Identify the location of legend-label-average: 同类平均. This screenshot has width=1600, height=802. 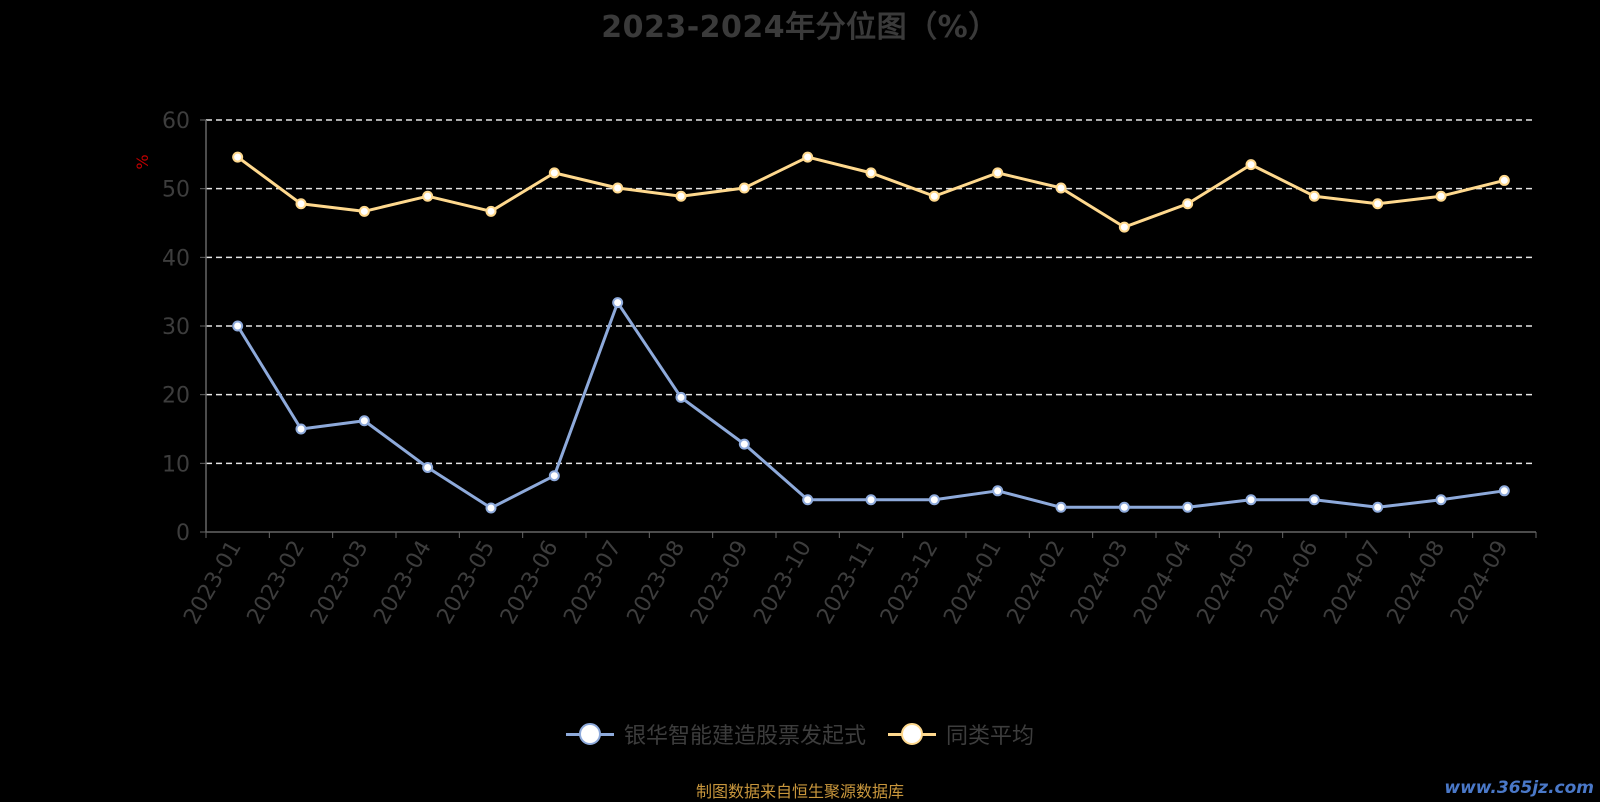
(990, 736).